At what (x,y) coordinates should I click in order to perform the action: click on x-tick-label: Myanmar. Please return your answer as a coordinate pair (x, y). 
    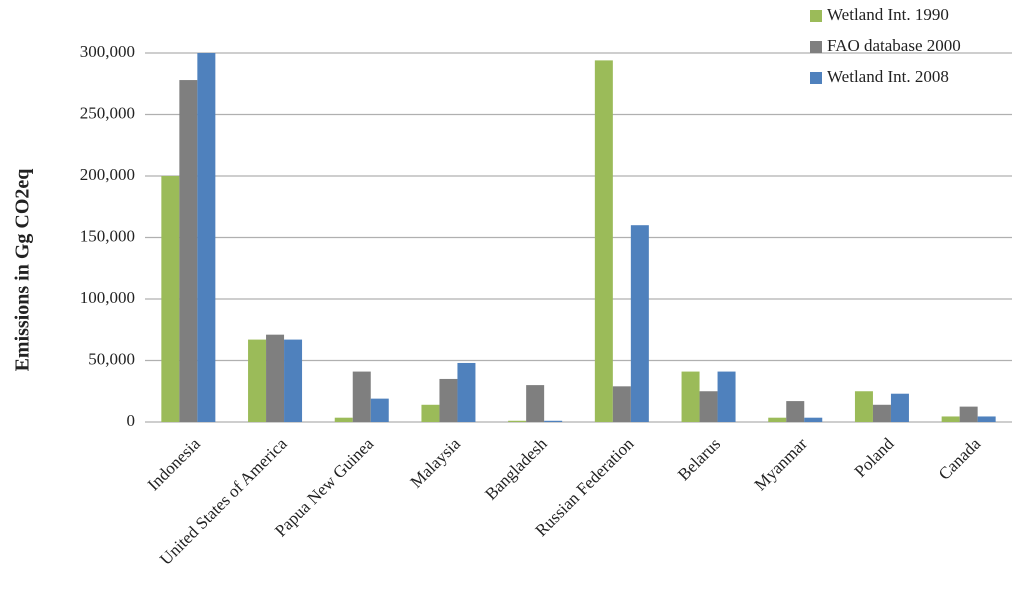
    Looking at the image, I should click on (781, 464).